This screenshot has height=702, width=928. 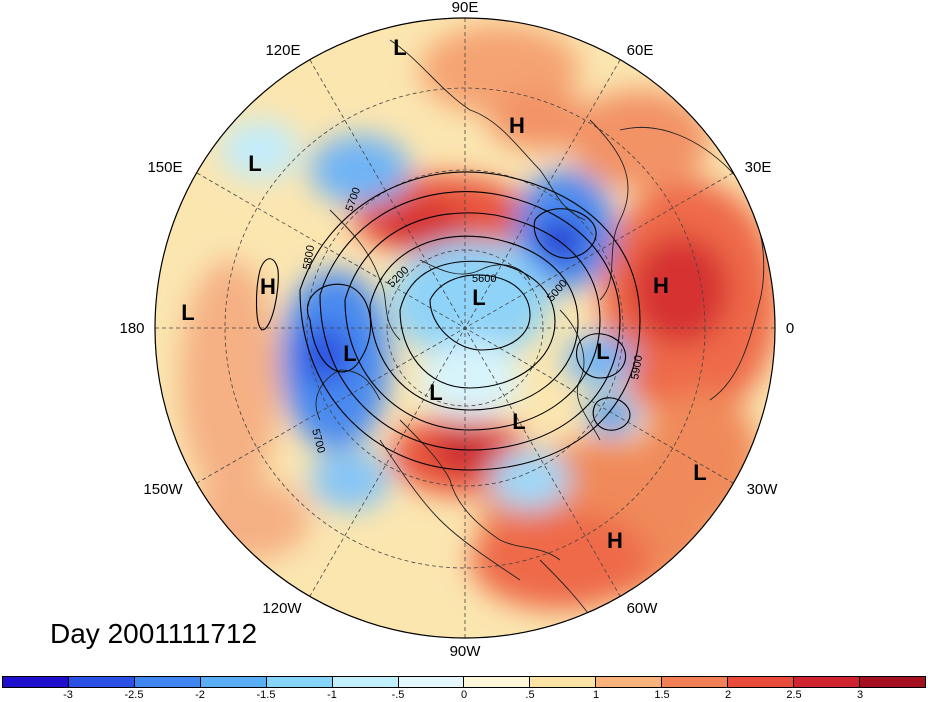 I want to click on contour-label: 5800, so click(x=309, y=257).